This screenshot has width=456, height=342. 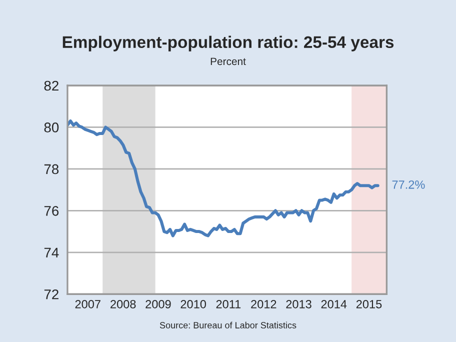 What do you see at coordinates (228, 62) in the screenshot?
I see `chart-subtitle: Percent` at bounding box center [228, 62].